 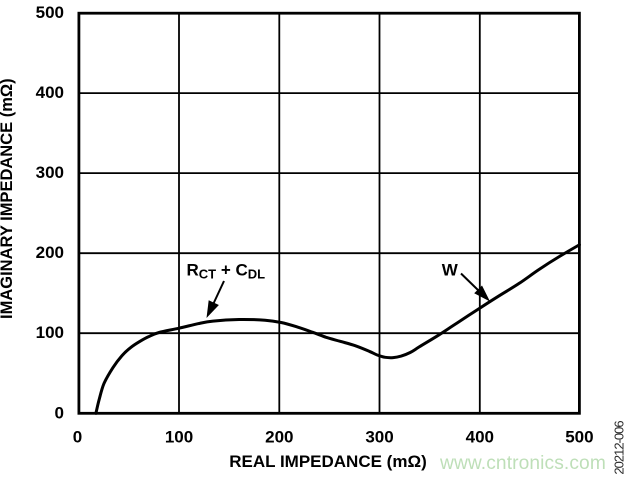 What do you see at coordinates (522, 463) in the screenshot?
I see `svg-text: www.cntronics.com` at bounding box center [522, 463].